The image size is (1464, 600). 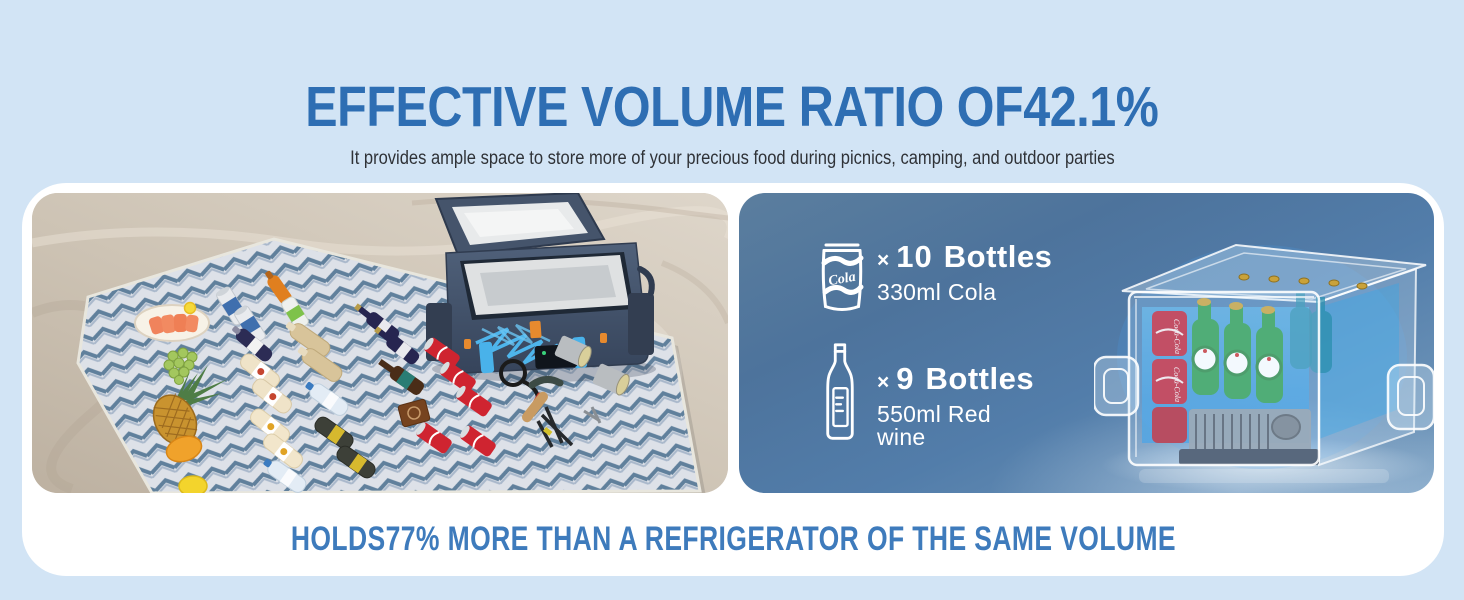 What do you see at coordinates (193, 484) in the screenshot?
I see `lemon` at bounding box center [193, 484].